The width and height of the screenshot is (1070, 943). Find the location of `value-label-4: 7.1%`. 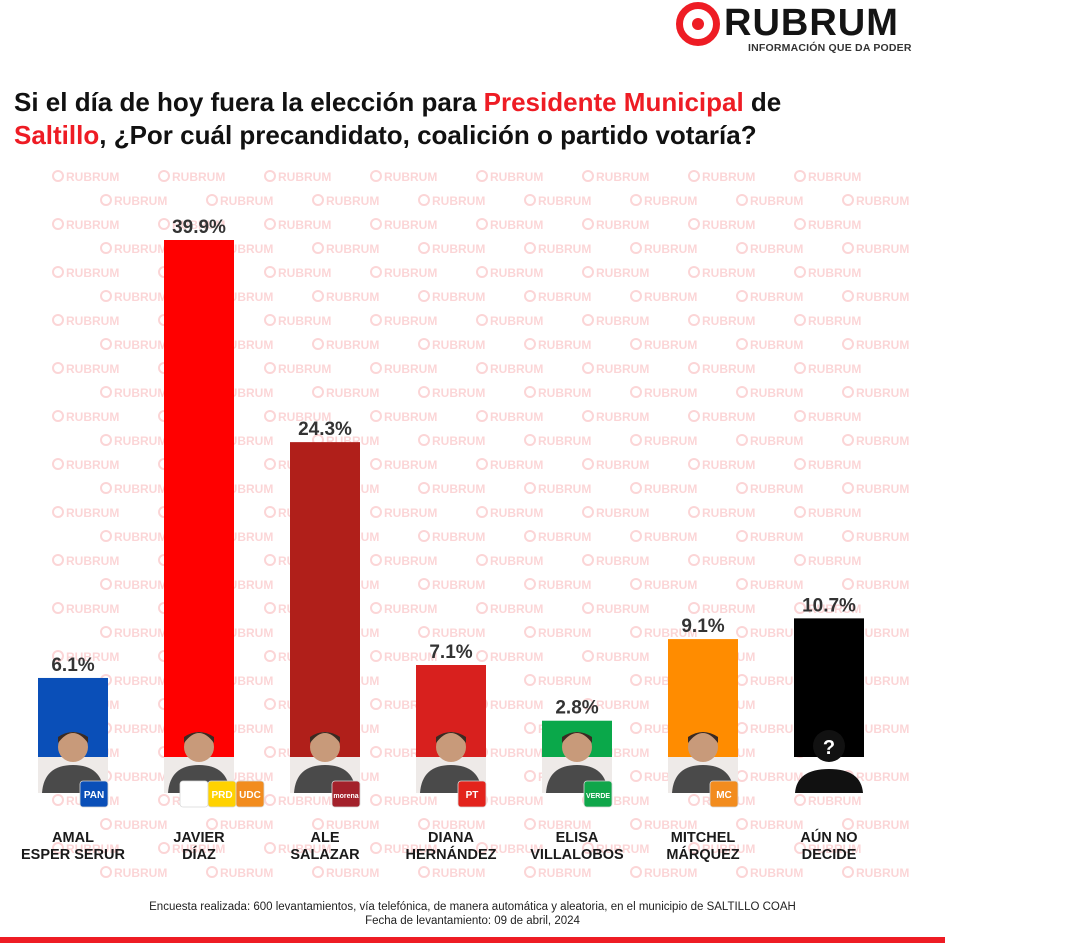

value-label-4: 7.1% is located at coordinates (450, 652).